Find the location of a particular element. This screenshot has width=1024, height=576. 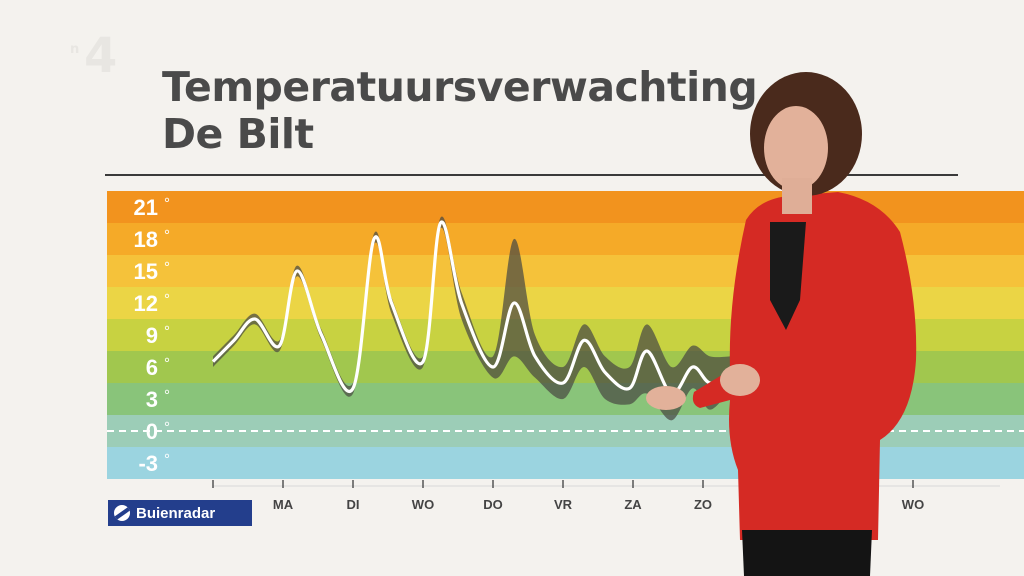

y-tick-label: 6 is located at coordinates (152, 367).